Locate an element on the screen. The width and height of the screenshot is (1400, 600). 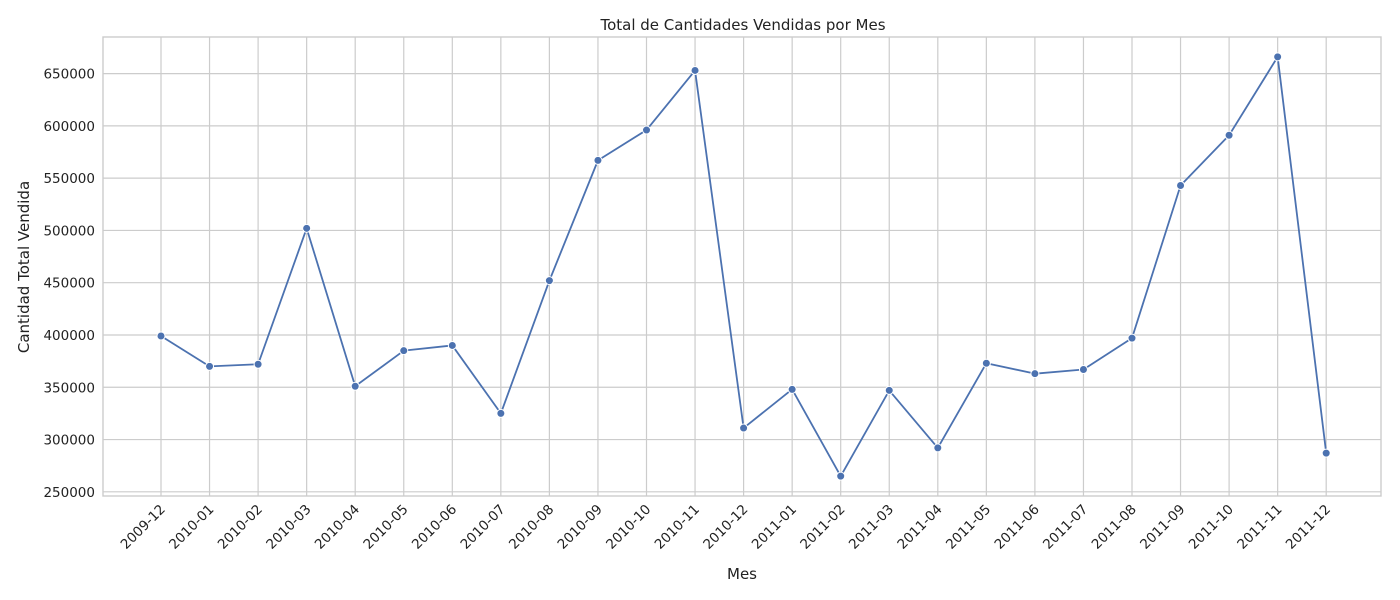
x-tick-label: 2010-11 is located at coordinates (677, 527).